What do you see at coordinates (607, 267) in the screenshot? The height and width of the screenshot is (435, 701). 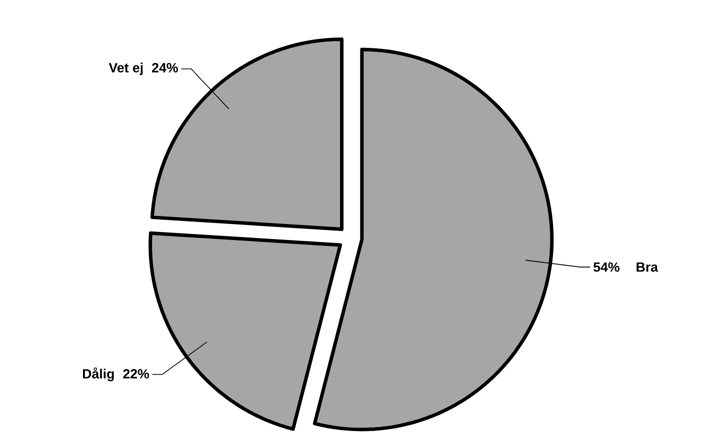 I see `data-label: 54%` at bounding box center [607, 267].